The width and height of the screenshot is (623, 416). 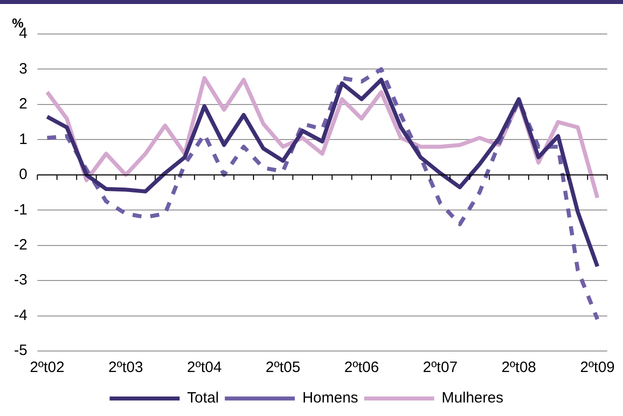 I want to click on x-tick-label: 2ºt06, so click(x=361, y=367).